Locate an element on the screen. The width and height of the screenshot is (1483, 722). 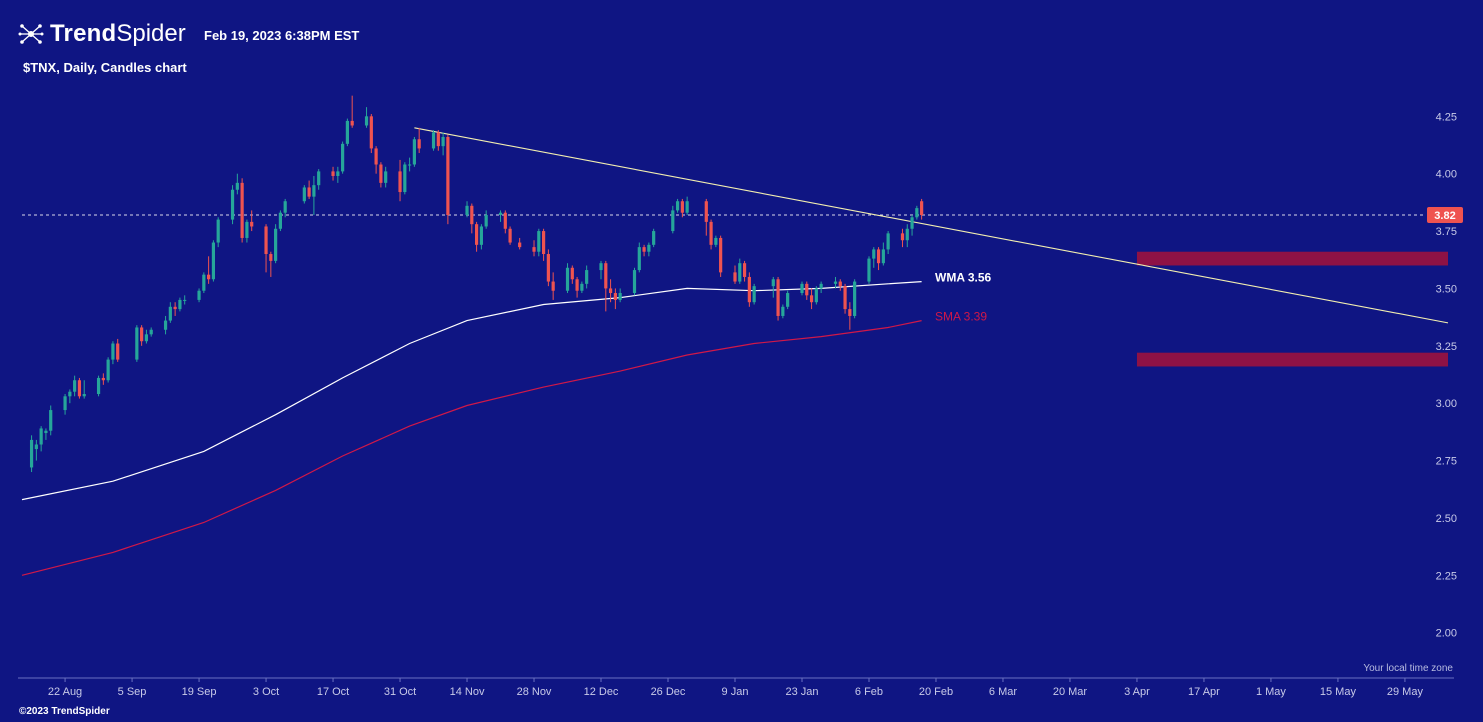
x-tick-label: 22 Aug is located at coordinates (65, 692).